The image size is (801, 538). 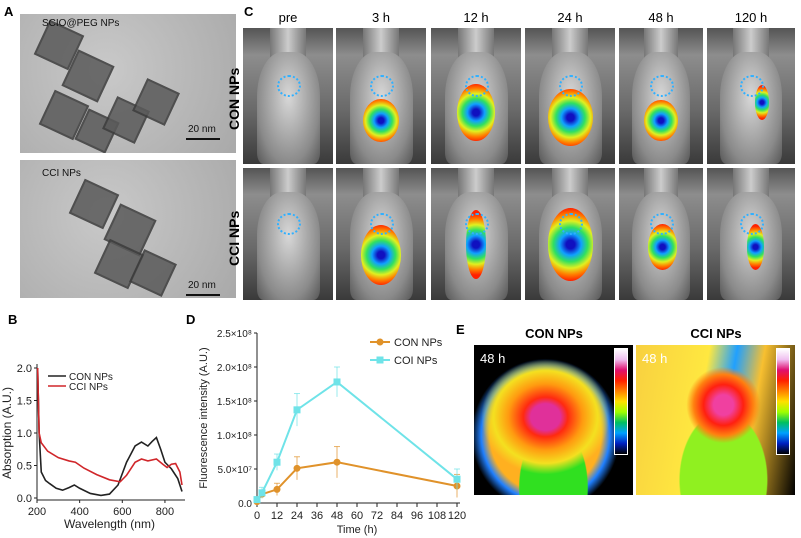 What do you see at coordinates (554, 333) in the screenshot?
I see `e-title-con: CON NPs` at bounding box center [554, 333].